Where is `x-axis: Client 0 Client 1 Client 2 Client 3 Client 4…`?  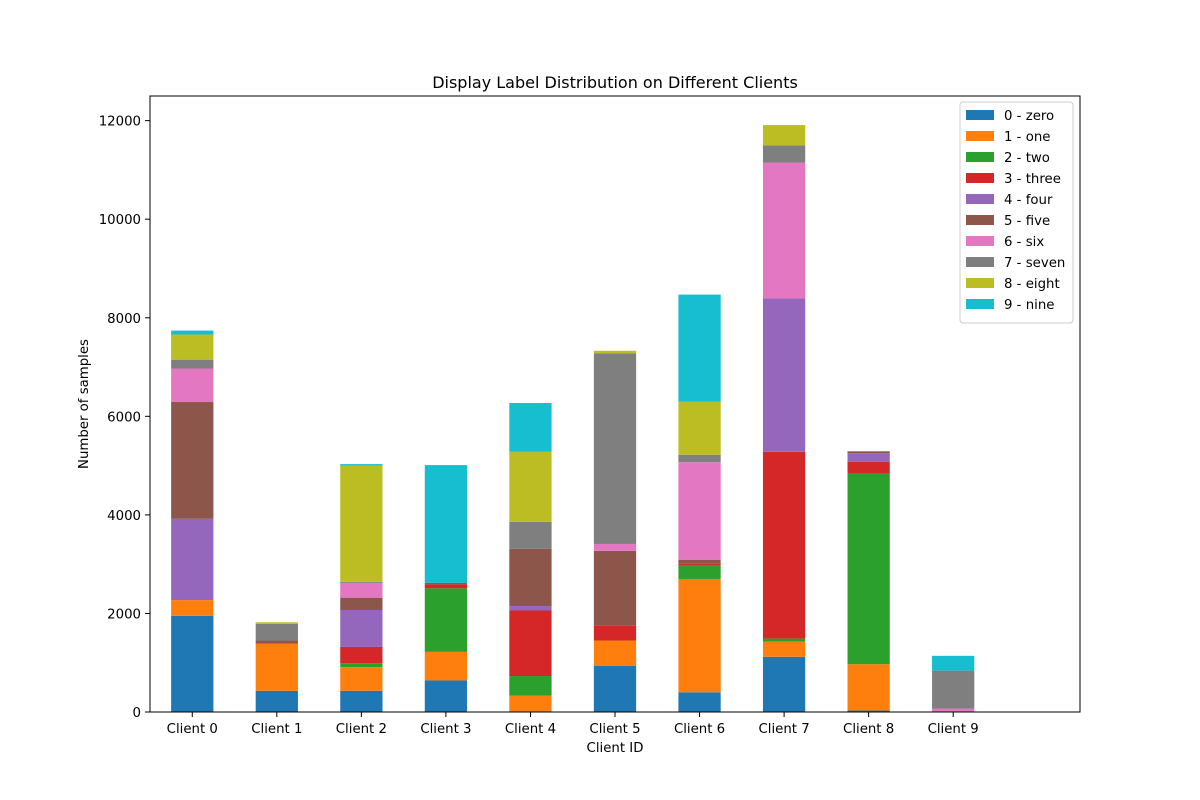 x-axis: Client 0 Client 1 Client 2 Client 3 Client 4… is located at coordinates (573, 724).